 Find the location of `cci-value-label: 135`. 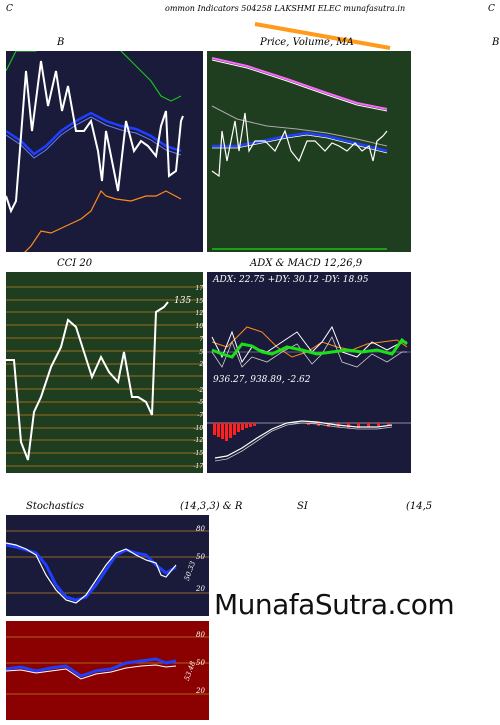

cci-value-label: 135 is located at coordinates (183, 301).